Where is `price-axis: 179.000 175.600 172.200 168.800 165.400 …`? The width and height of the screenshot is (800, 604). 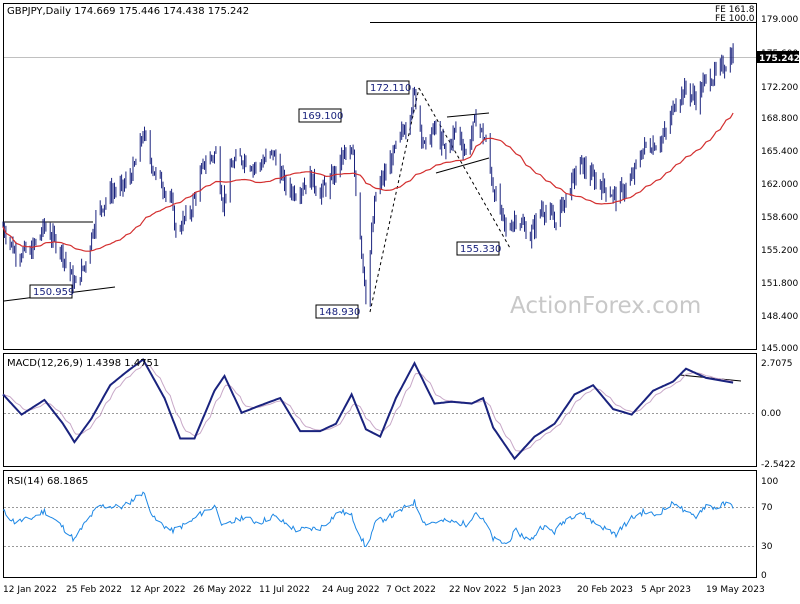
price-axis: 179.000 175.600 172.200 168.800 165.400 … is located at coordinates (779, 184).